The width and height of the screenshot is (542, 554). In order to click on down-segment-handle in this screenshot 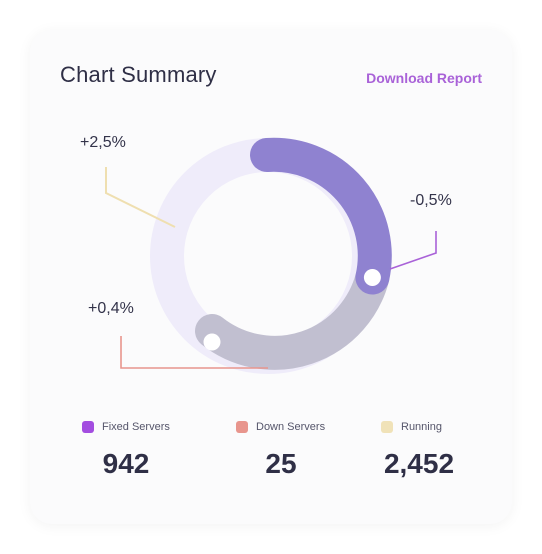, I will do `click(212, 342)`.